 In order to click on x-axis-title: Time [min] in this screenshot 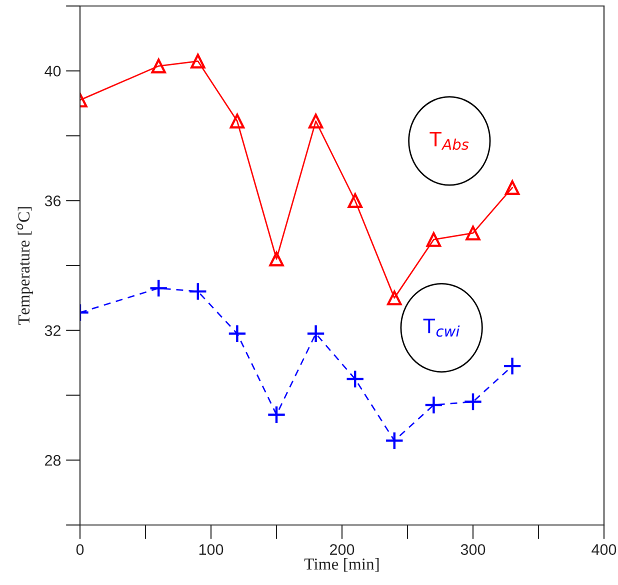, I will do `click(341, 565)`.